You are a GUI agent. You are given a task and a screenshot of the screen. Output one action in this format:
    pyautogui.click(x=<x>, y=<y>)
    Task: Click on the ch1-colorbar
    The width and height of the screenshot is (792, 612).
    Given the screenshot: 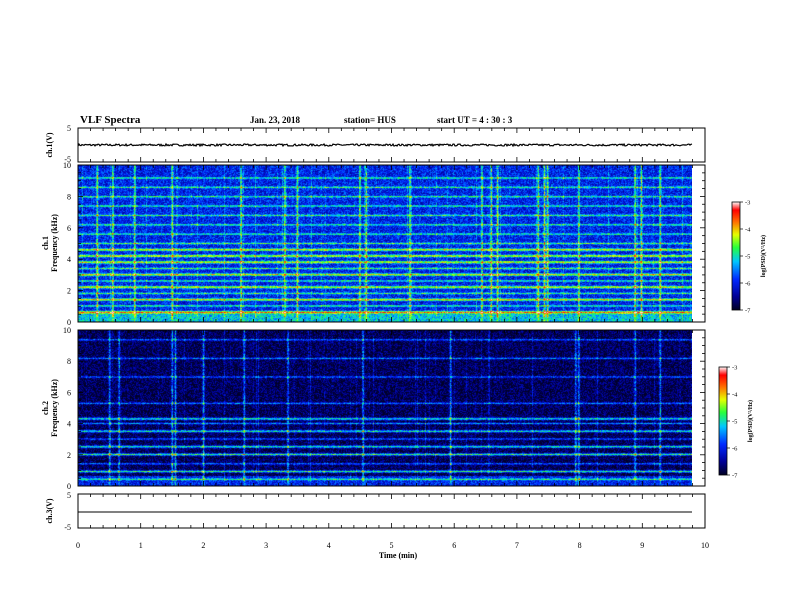 What is the action you would take?
    pyautogui.click(x=736, y=256)
    